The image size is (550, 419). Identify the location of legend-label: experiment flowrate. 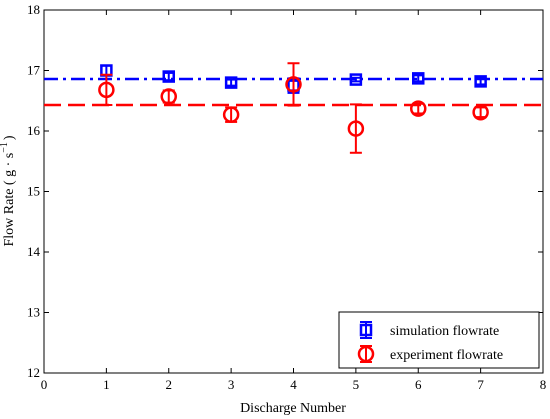
(446, 355).